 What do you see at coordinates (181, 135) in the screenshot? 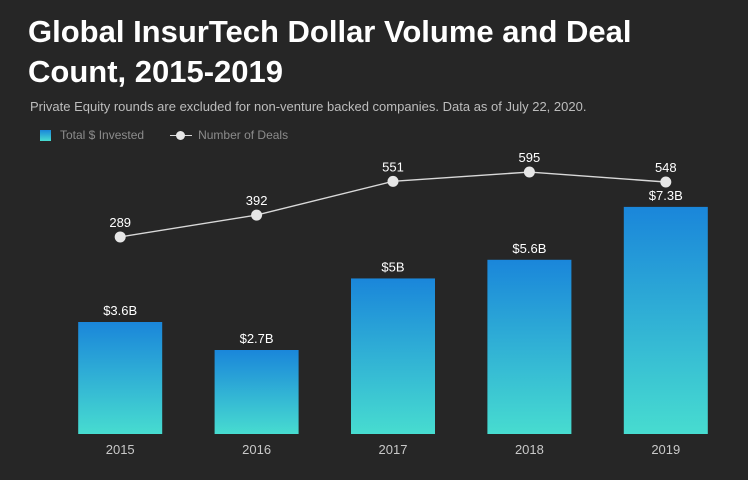
I see `legend-line-marker-icon` at bounding box center [181, 135].